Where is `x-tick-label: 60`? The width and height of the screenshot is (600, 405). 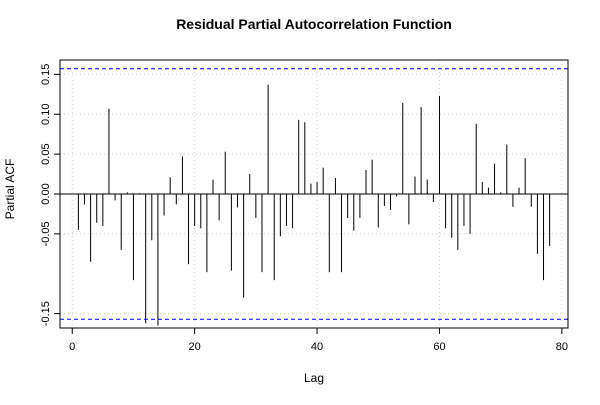
x-tick-label: 60 is located at coordinates (439, 347).